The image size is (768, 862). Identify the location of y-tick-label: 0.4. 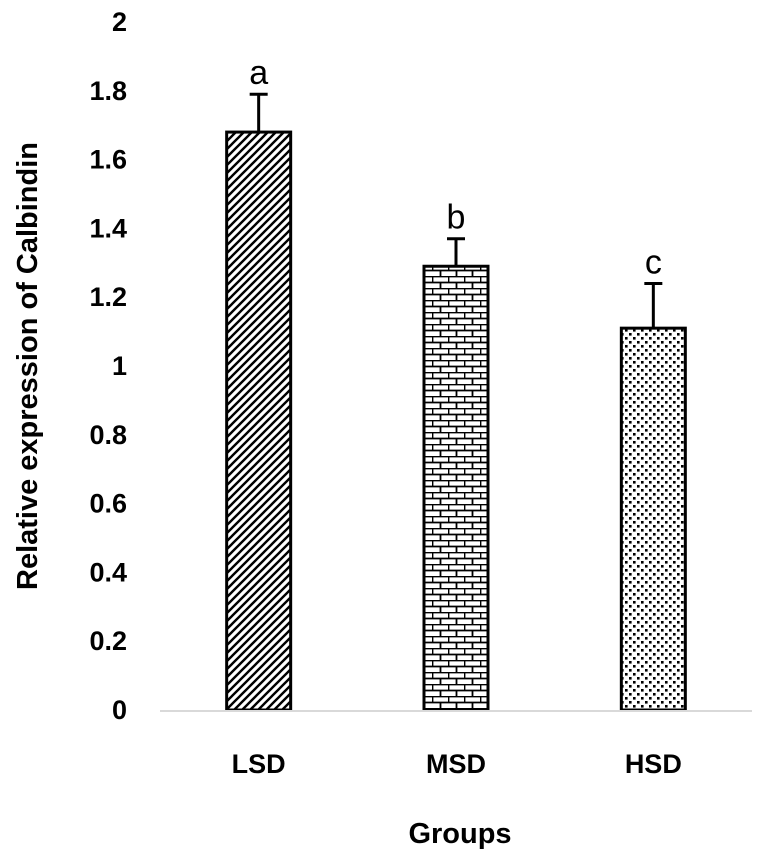
(108, 572).